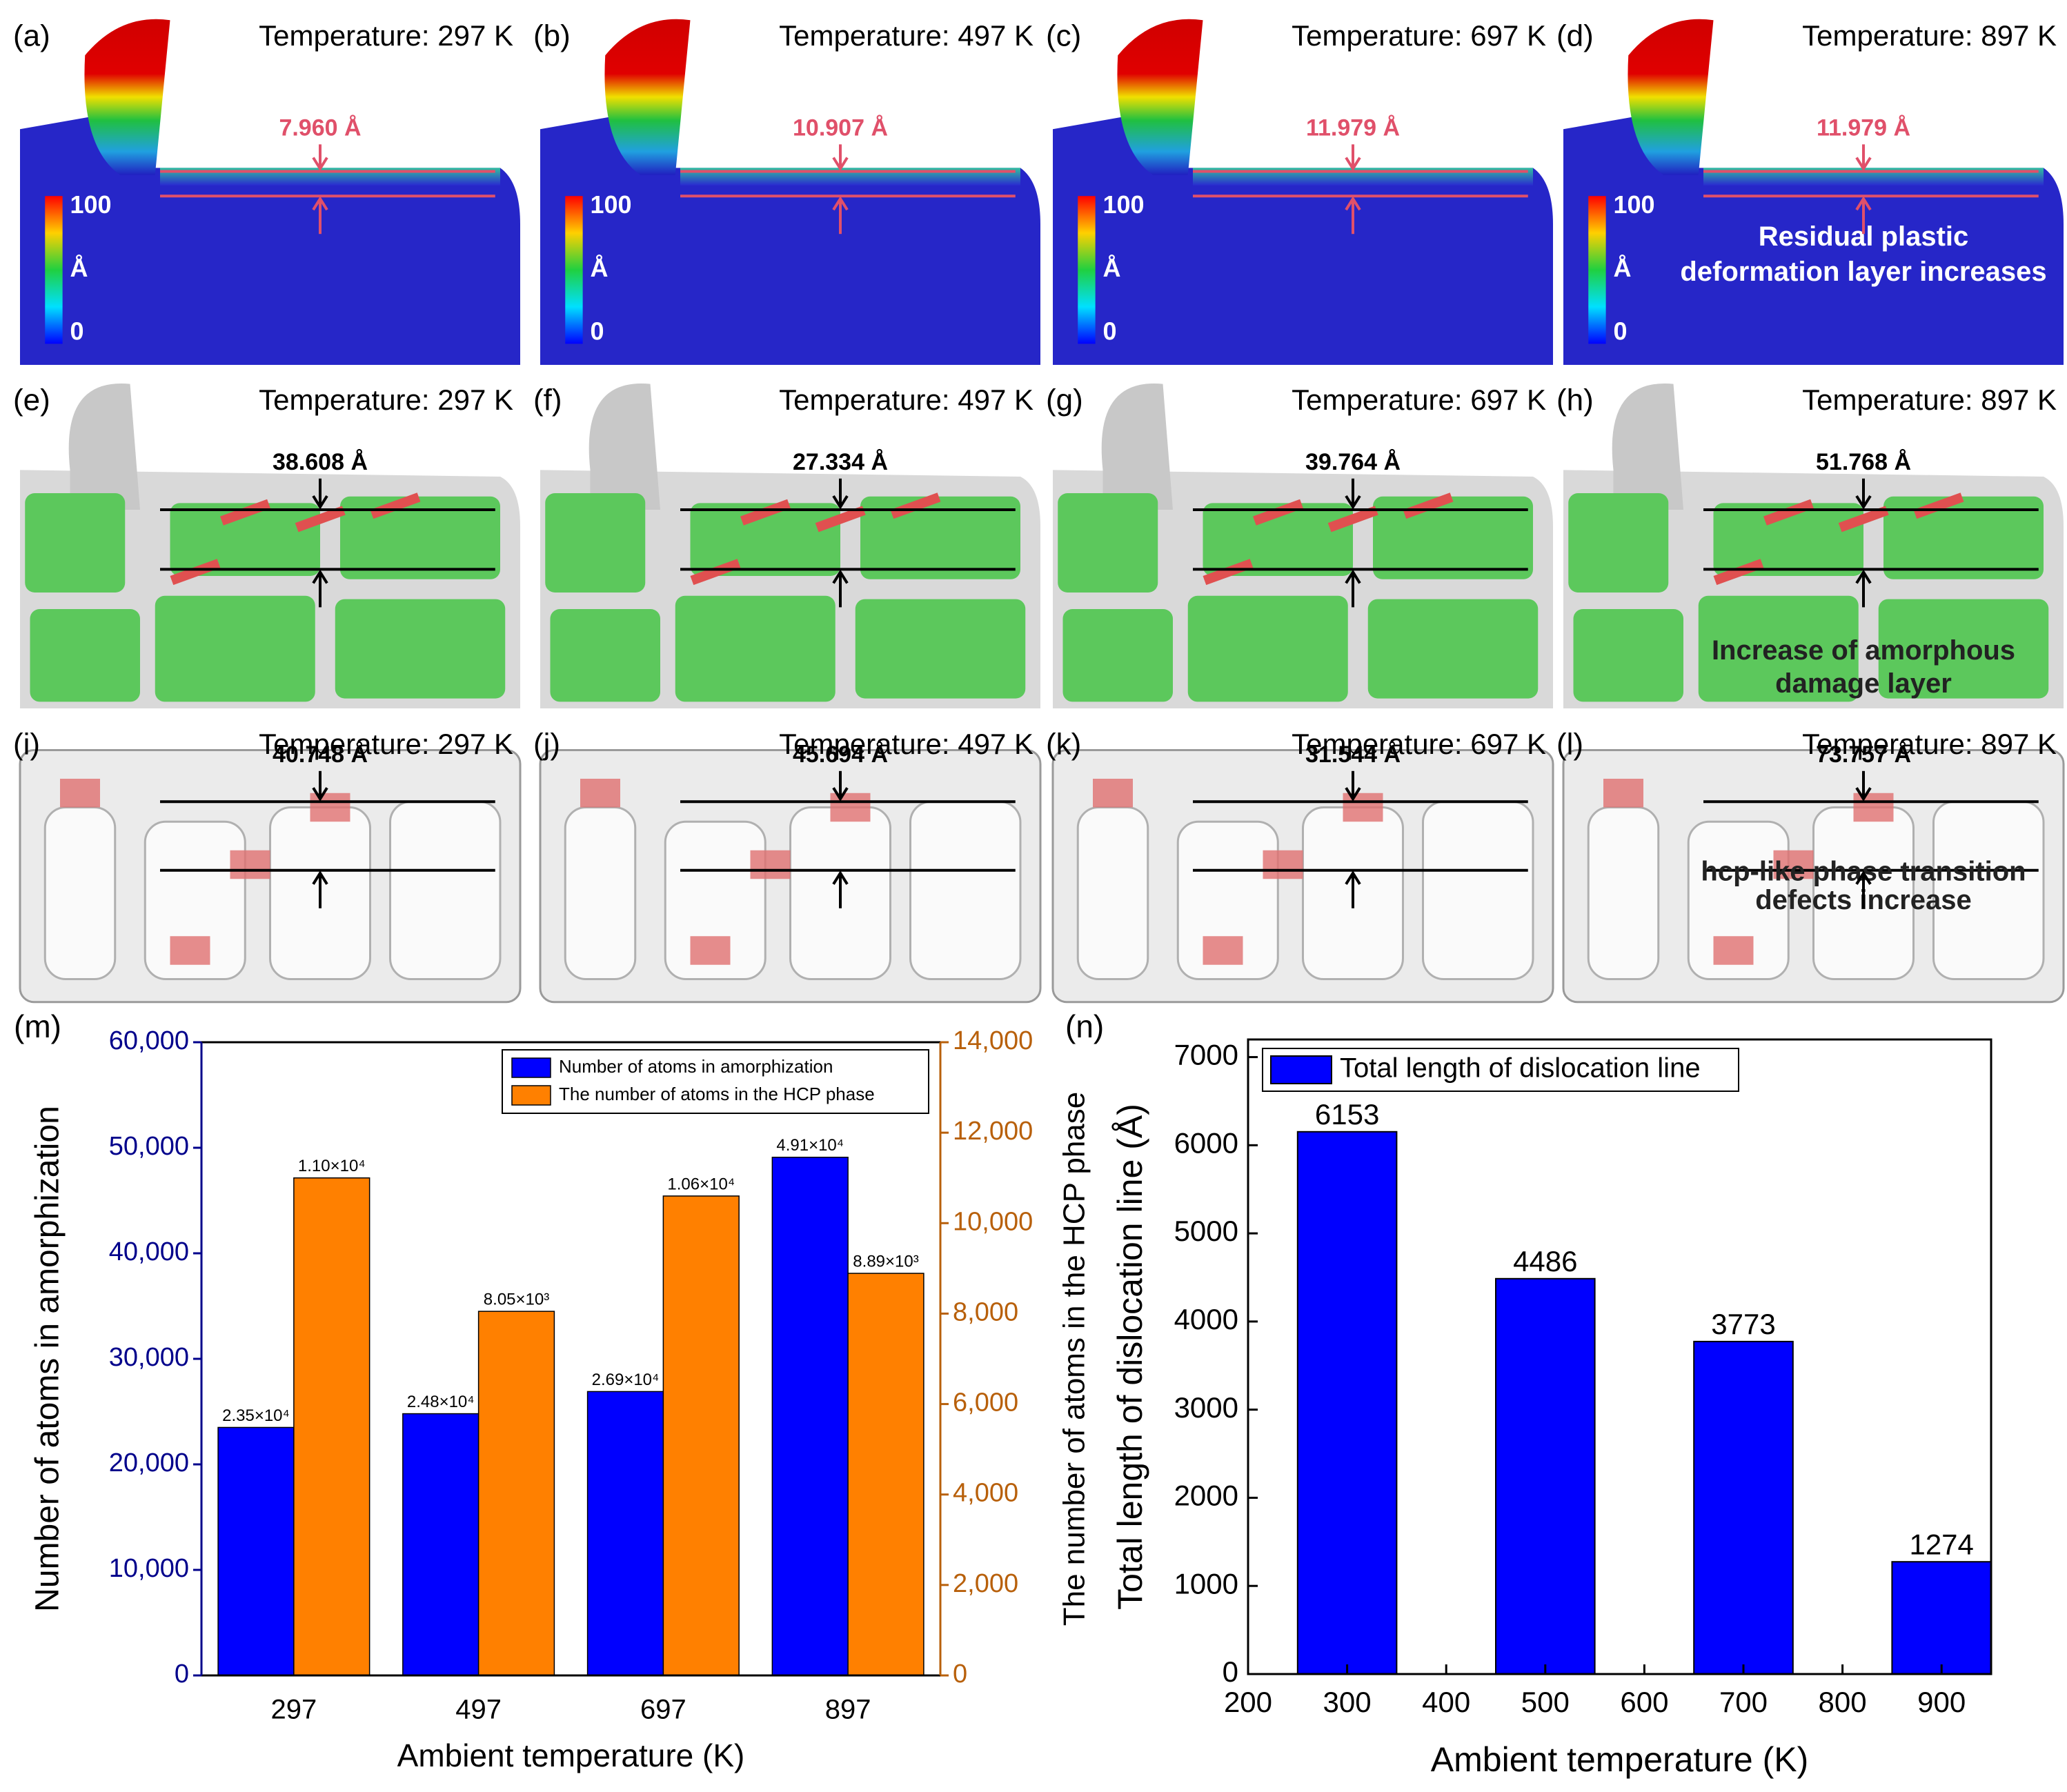 This screenshot has width=2067, height=1792. Describe the element at coordinates (571, 1756) in the screenshot. I see `x-axis-title: Ambient temperature (K)` at that location.